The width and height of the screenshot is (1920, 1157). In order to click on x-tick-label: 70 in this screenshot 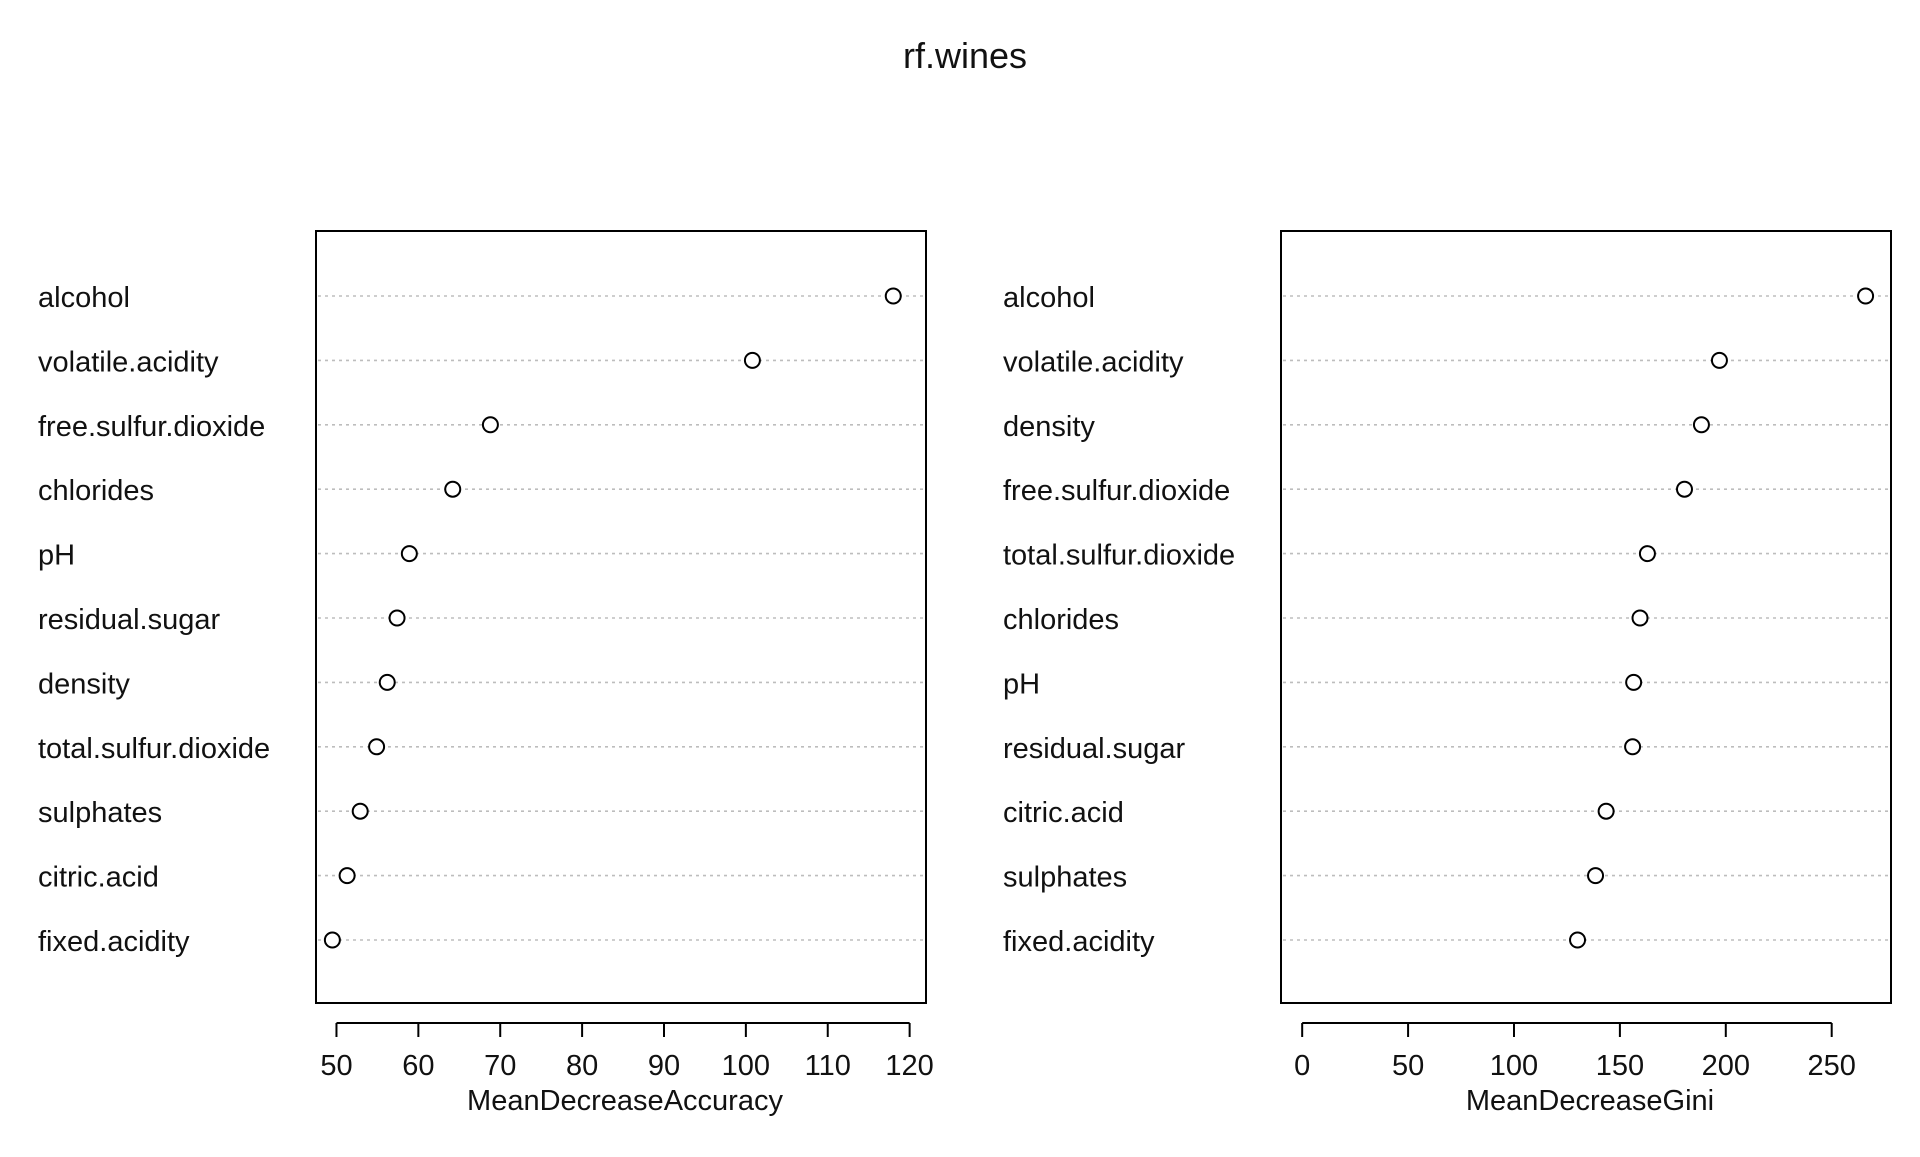, I will do `click(500, 1066)`.